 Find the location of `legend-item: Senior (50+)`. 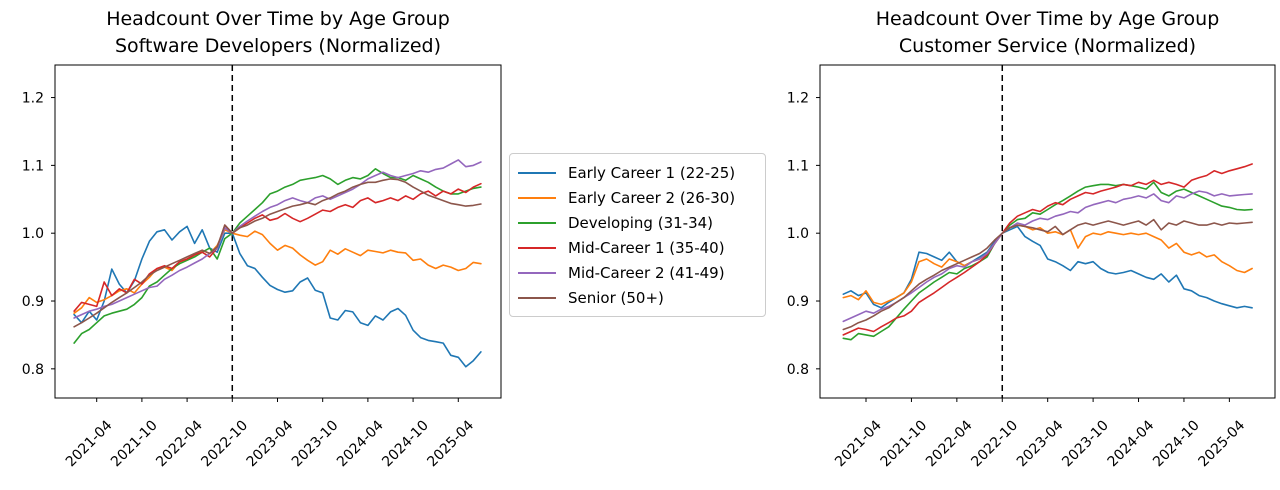

legend-item: Senior (50+) is located at coordinates (636, 297).